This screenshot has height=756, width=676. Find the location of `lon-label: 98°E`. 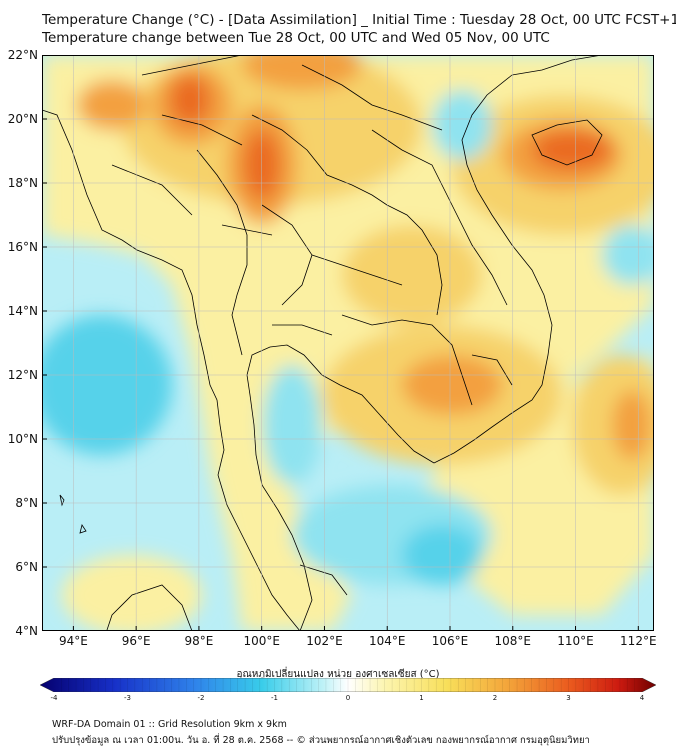

lon-label: 98°E is located at coordinates (199, 641).